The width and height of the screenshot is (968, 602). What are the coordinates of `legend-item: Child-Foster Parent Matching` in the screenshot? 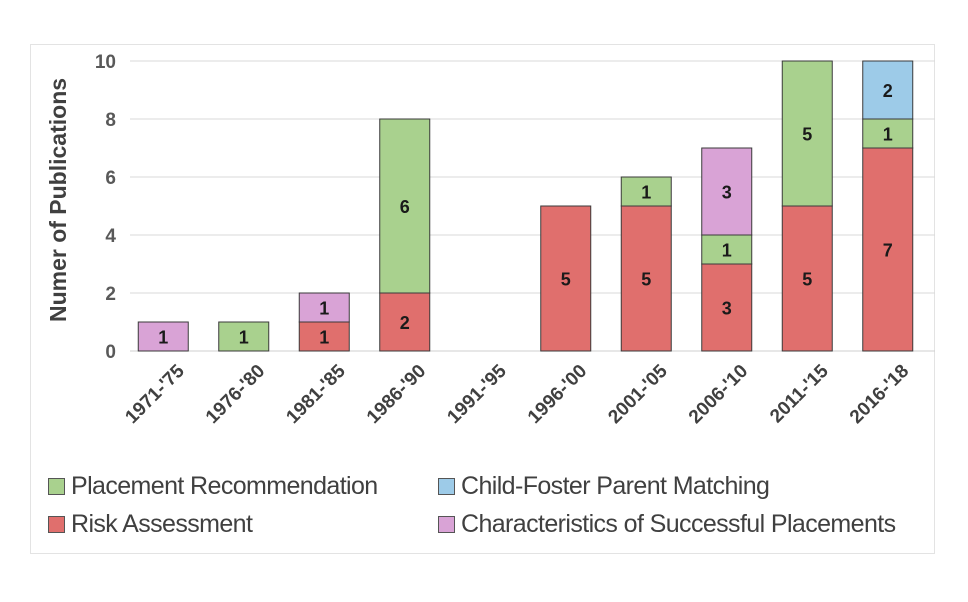 It's located at (604, 486).